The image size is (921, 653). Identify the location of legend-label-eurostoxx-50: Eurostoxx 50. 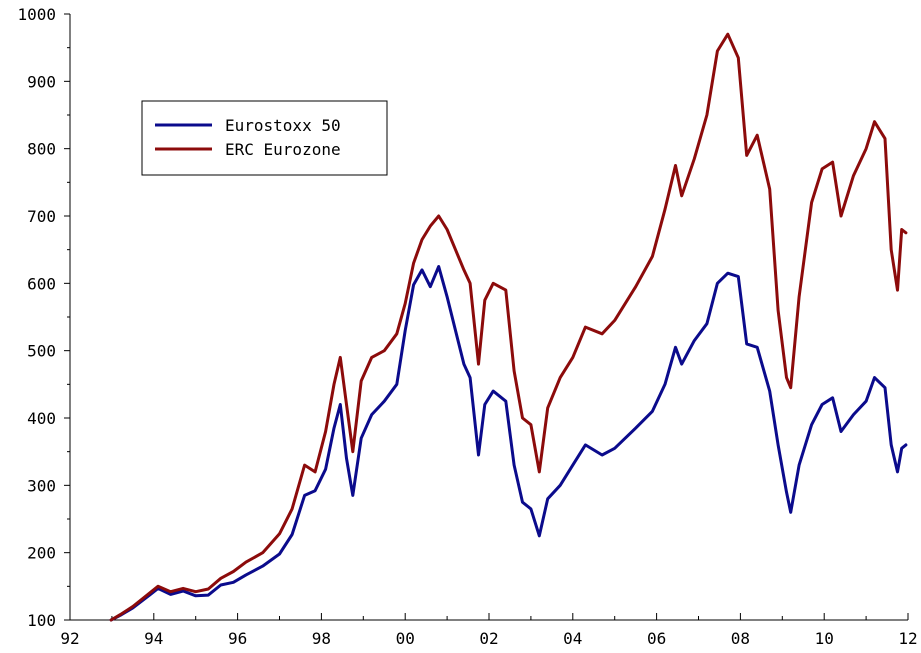
(283, 125).